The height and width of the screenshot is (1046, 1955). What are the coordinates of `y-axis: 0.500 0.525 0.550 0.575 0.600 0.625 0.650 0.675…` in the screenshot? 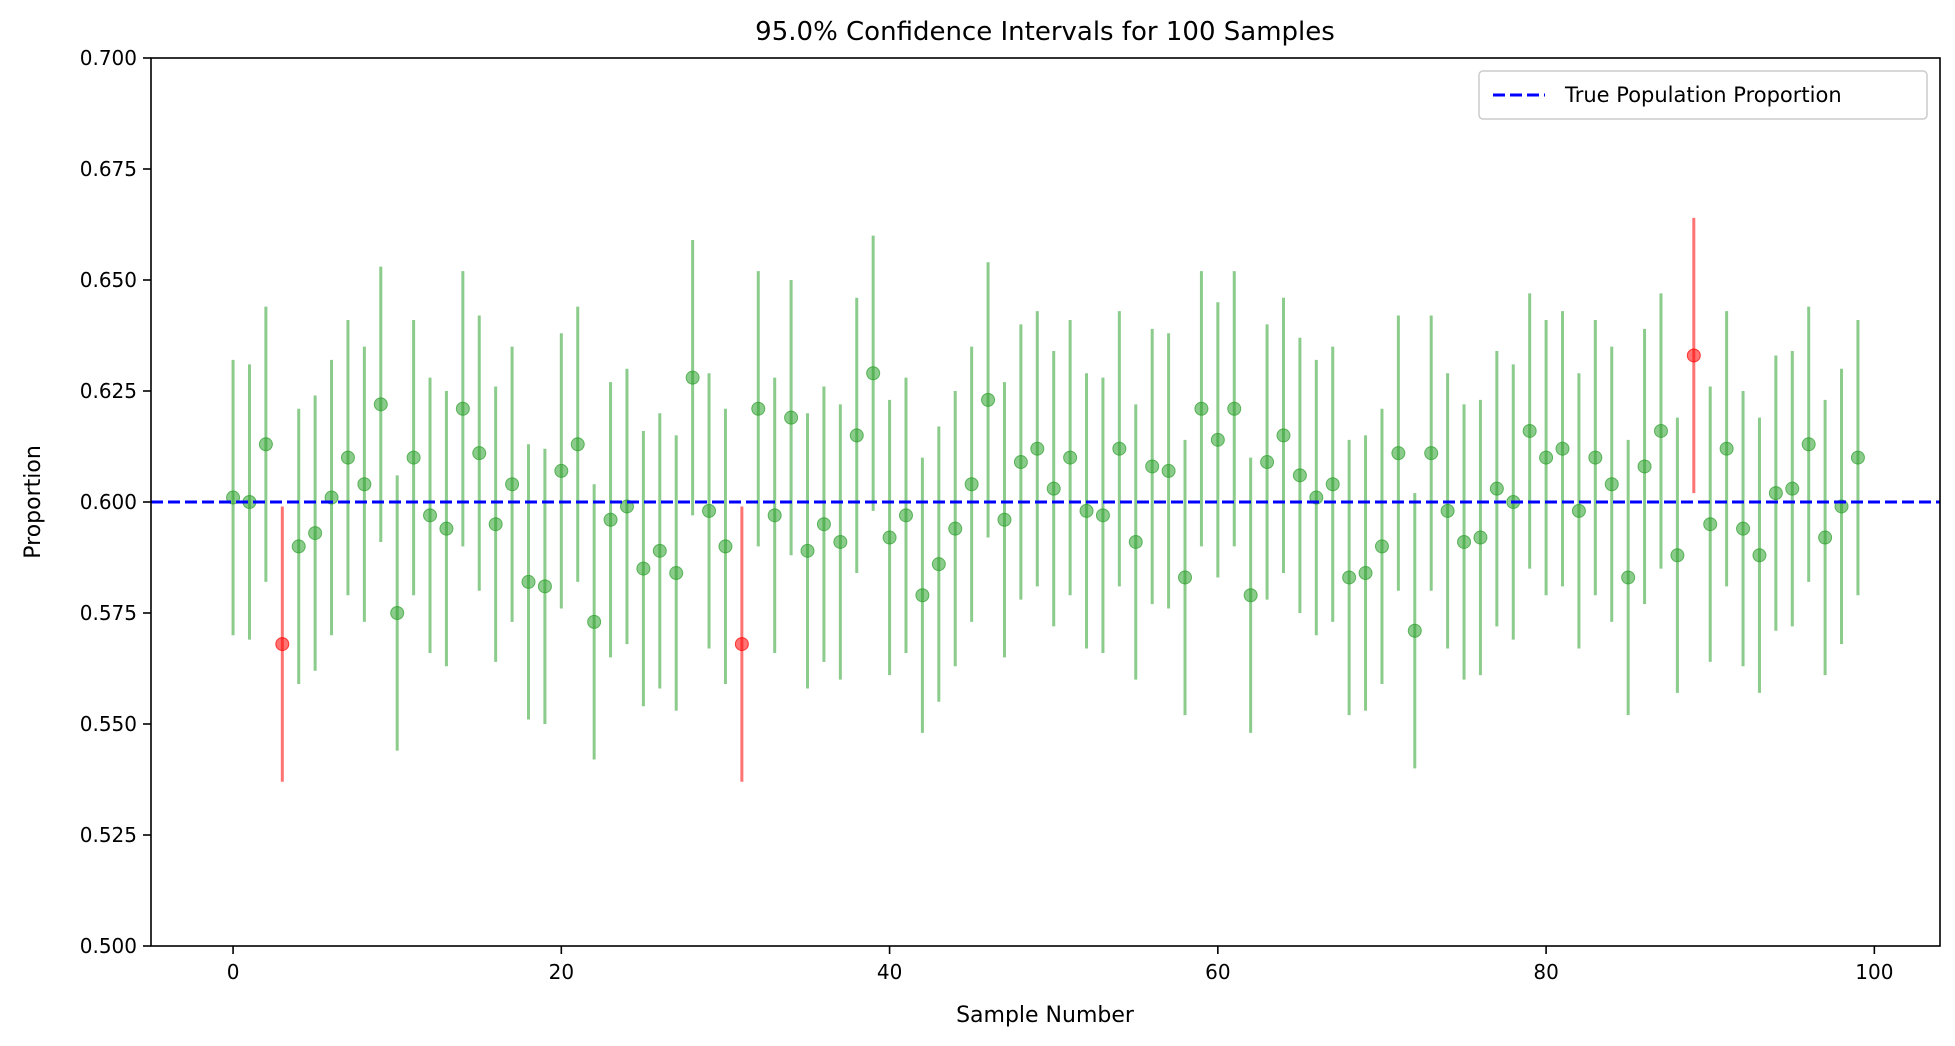 It's located at (115, 502).